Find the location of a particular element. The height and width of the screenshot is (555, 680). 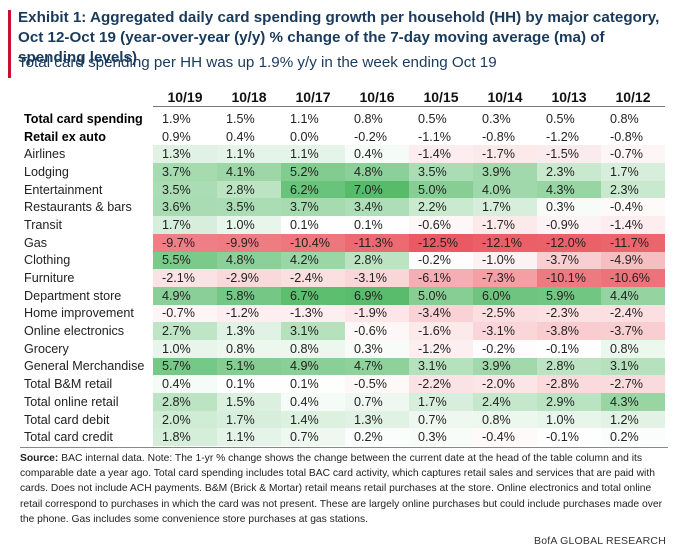

value-cell: -9.9% is located at coordinates (249, 242).